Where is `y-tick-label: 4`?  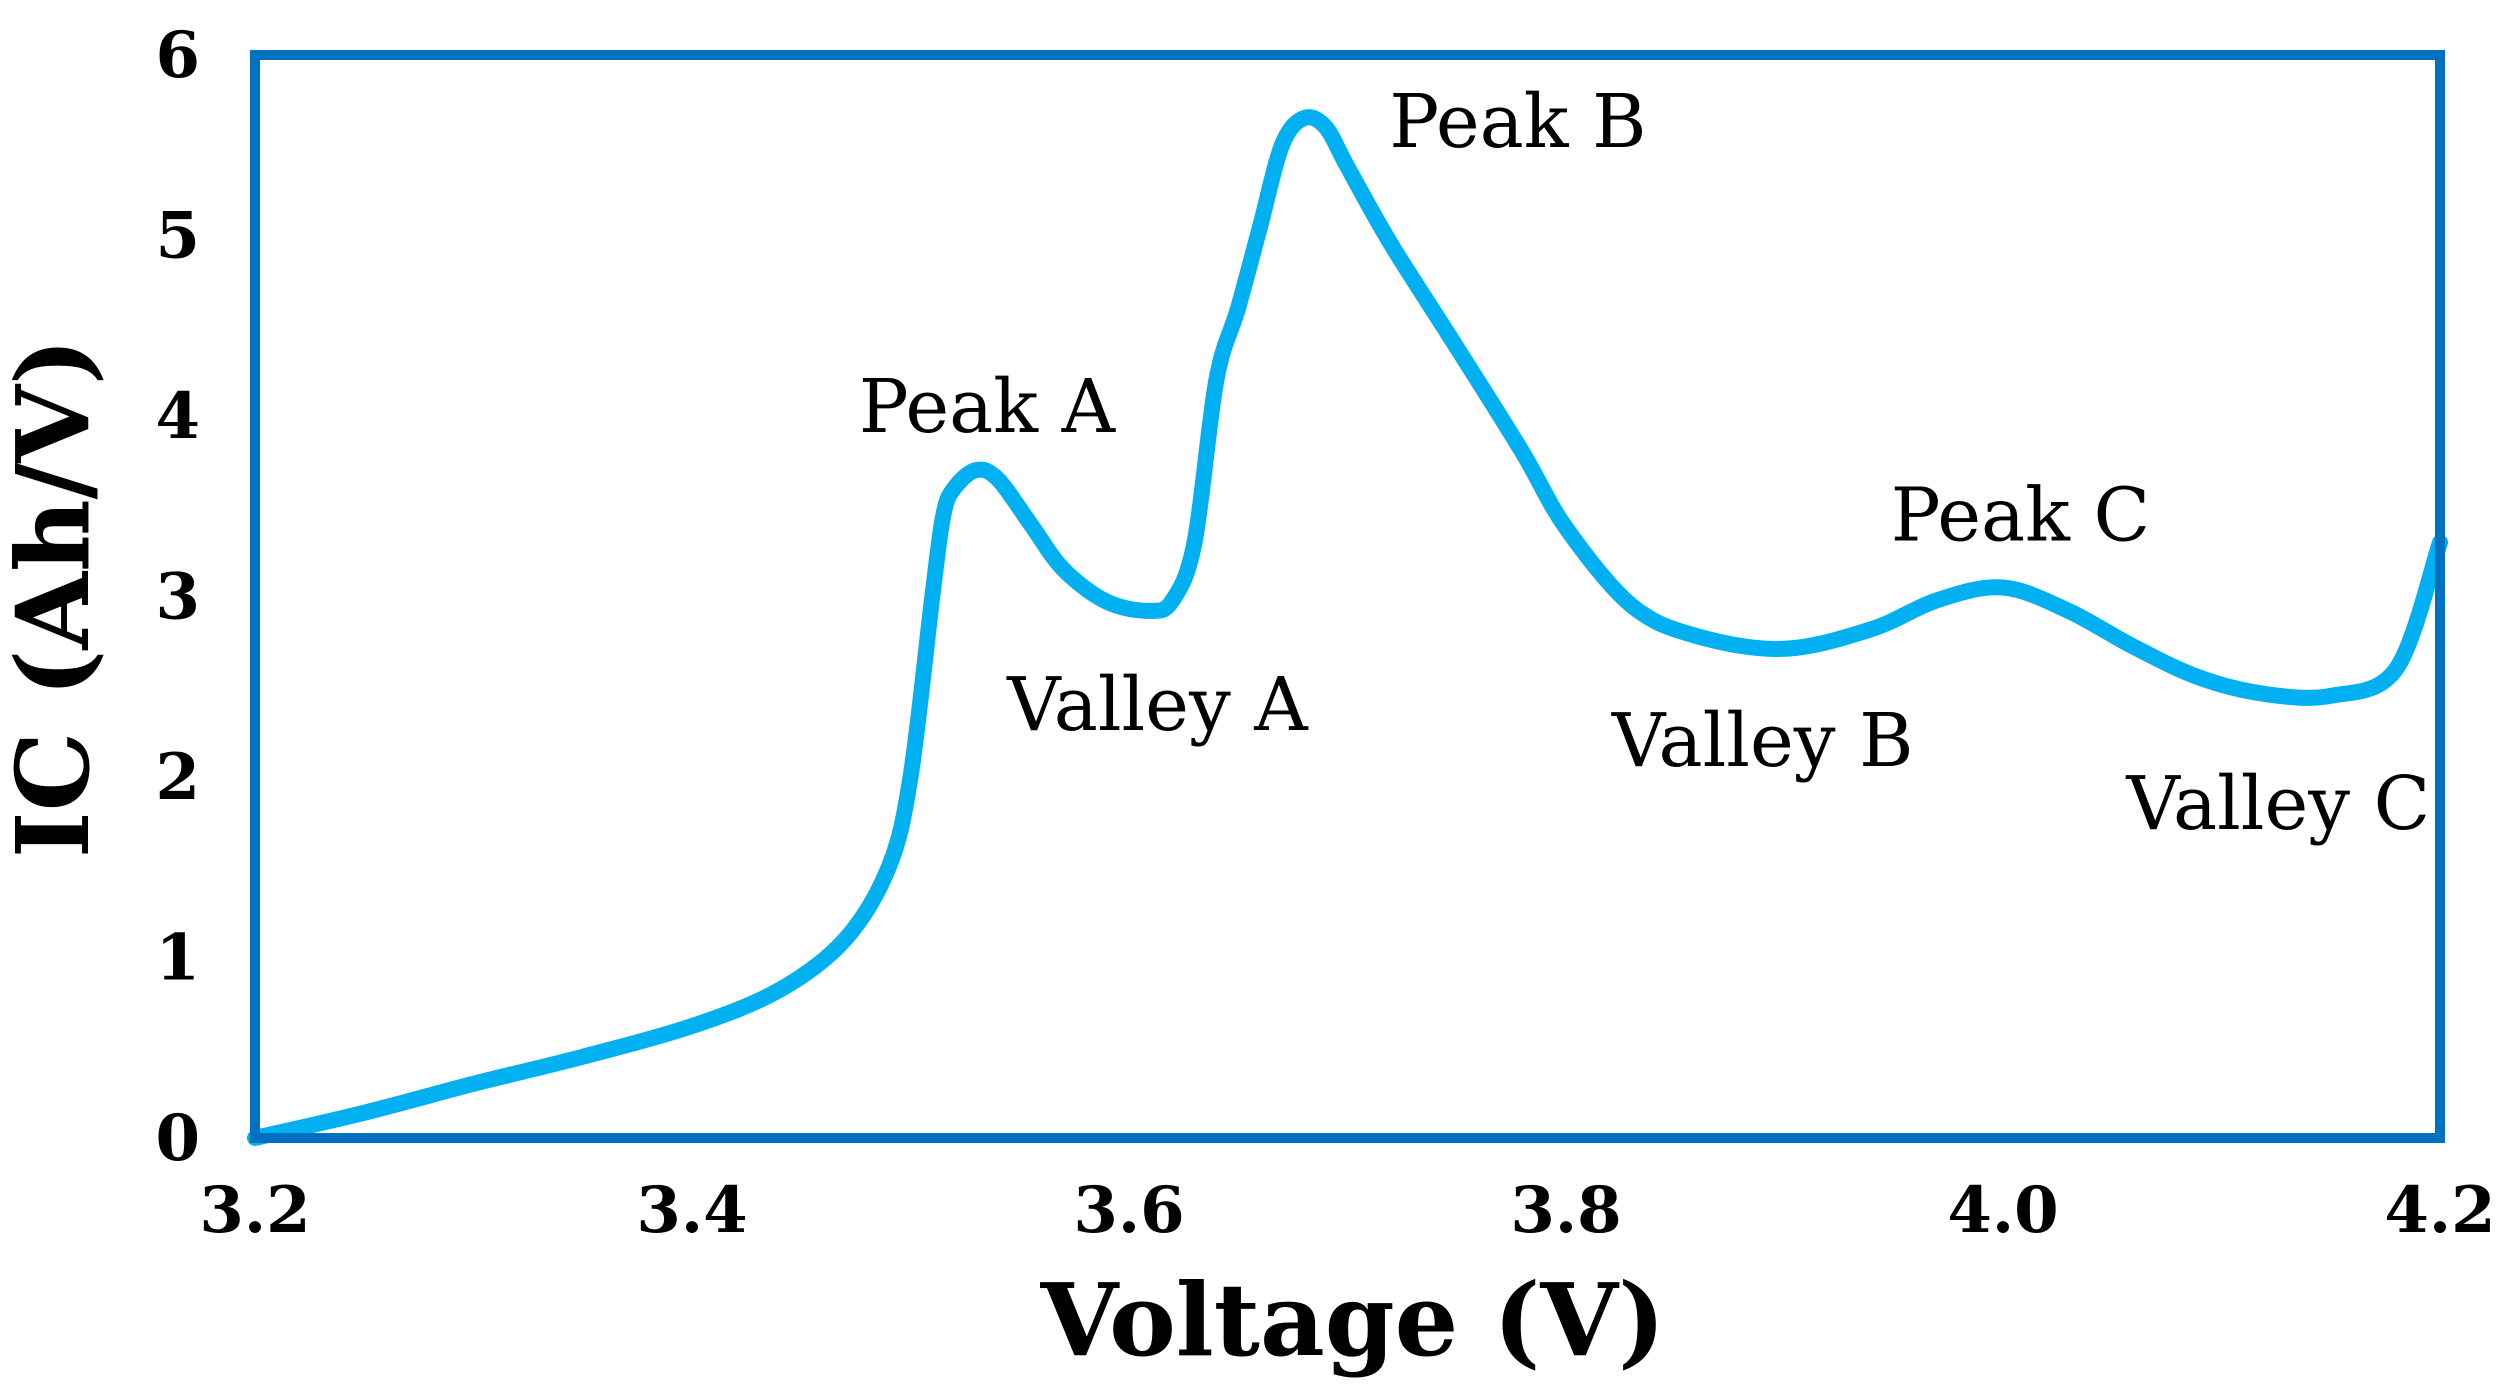
y-tick-label: 4 is located at coordinates (177, 416).